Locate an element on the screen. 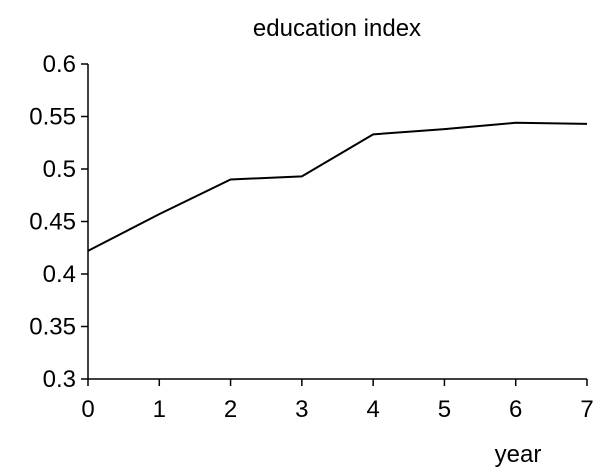  x-tick-label: 3 is located at coordinates (301, 409).